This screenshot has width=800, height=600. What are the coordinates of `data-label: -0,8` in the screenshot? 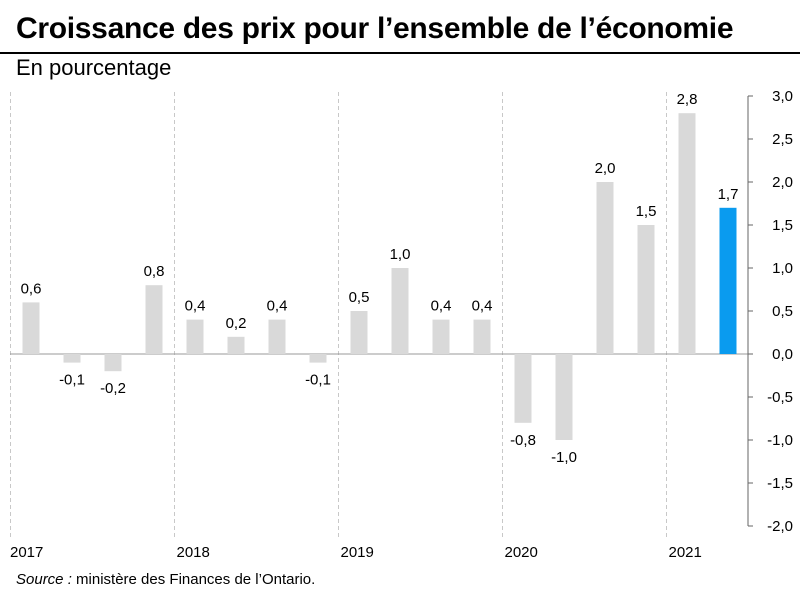 It's located at (523, 440).